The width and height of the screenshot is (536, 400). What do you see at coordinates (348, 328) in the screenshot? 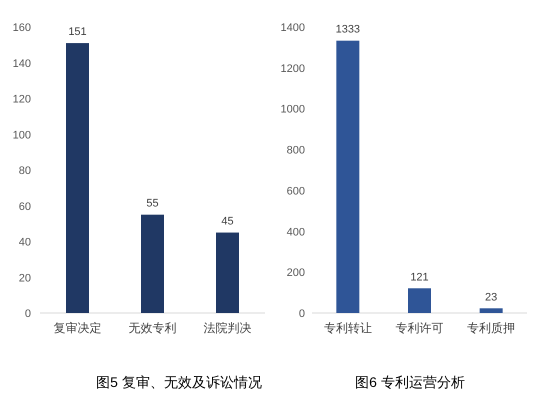
I see `x-tick-label: 专利转让` at bounding box center [348, 328].